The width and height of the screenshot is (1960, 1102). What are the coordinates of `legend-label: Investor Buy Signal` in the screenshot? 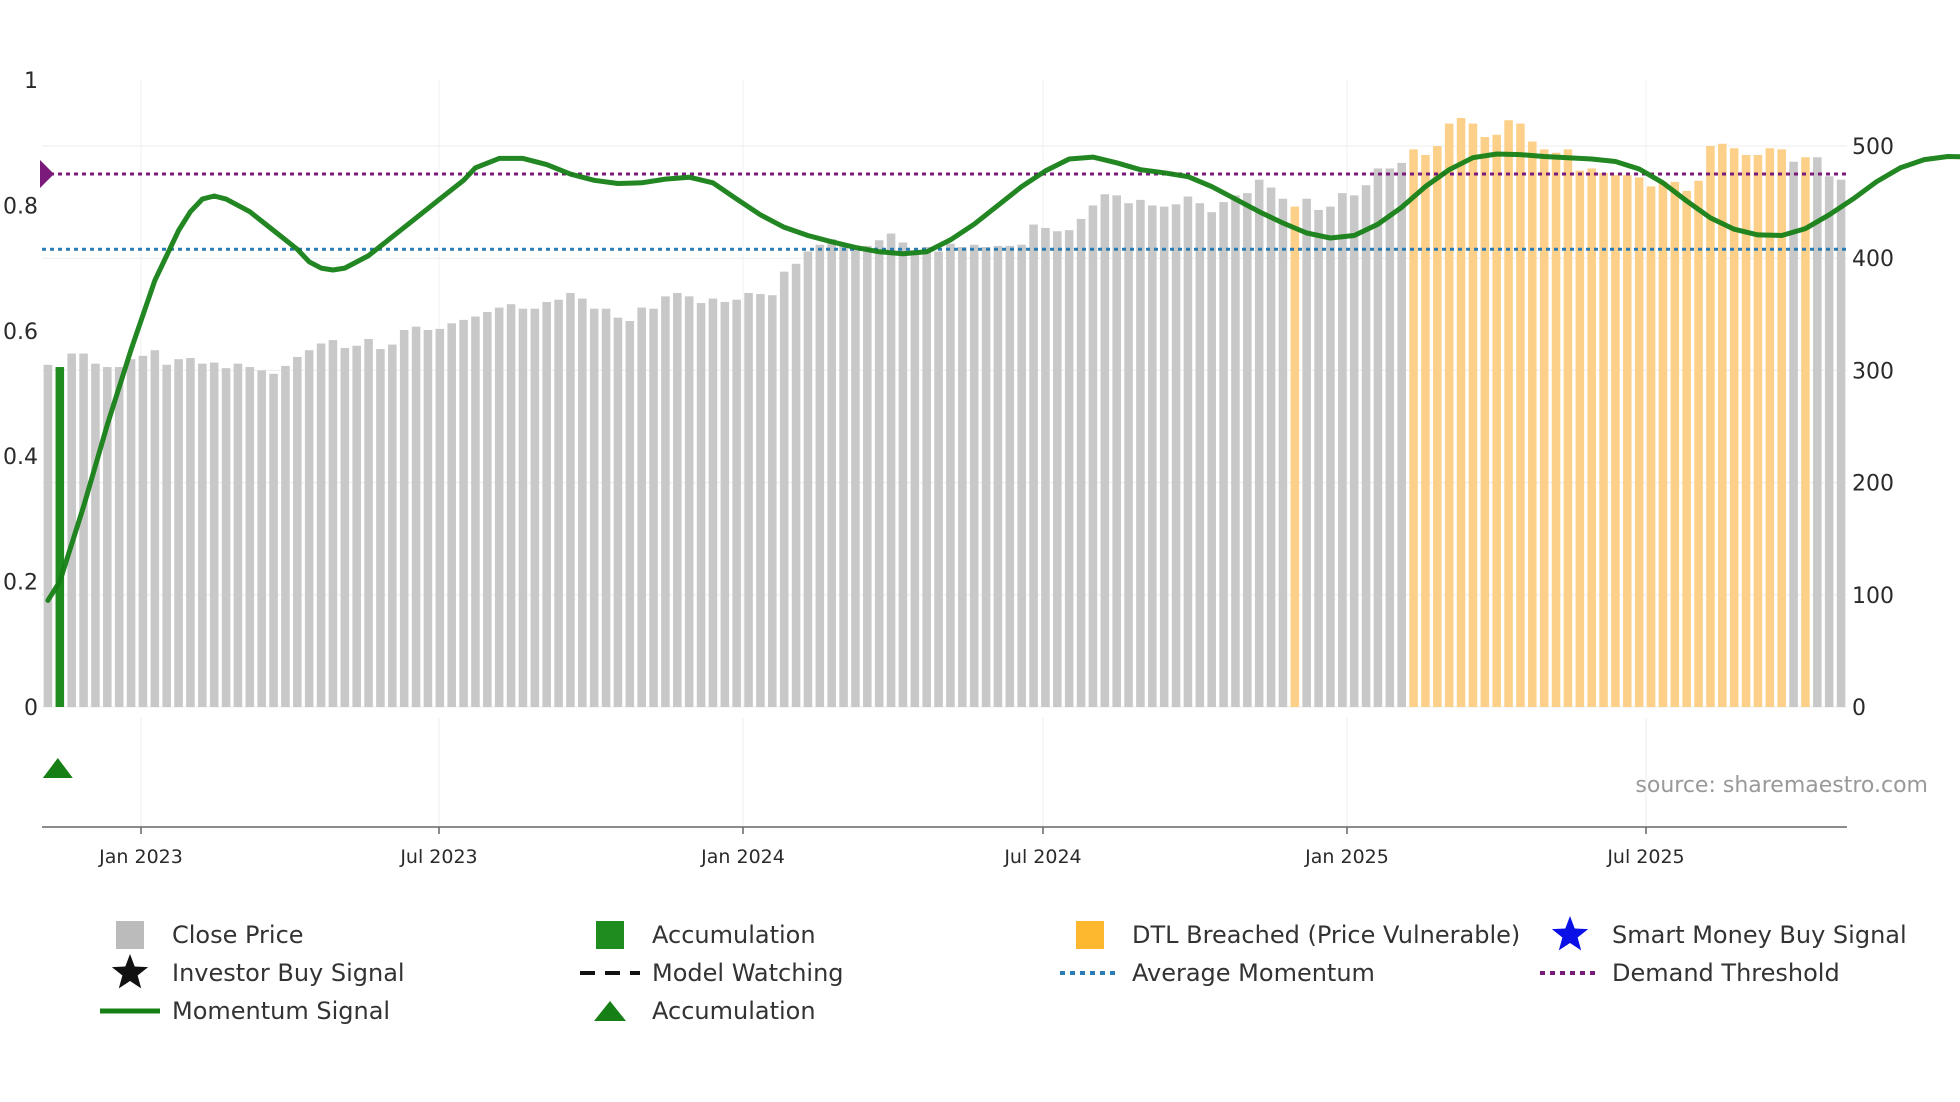 It's located at (288, 973).